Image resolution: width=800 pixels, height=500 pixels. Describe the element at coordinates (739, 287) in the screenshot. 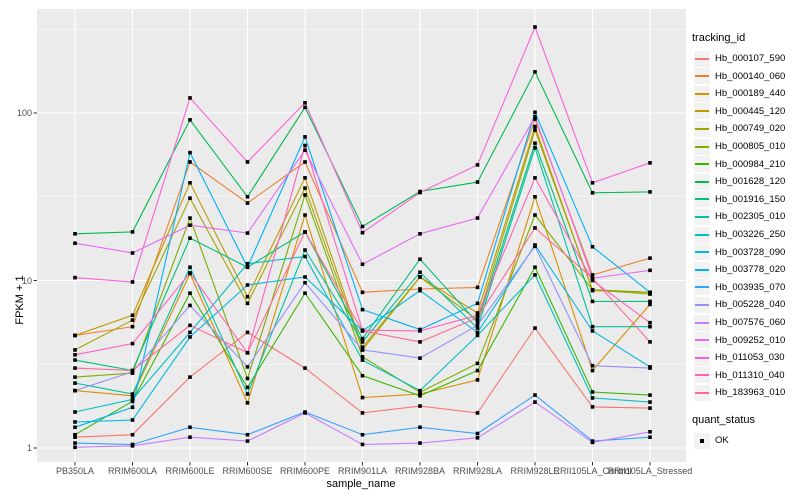

I see `legend-item-Hb_003935_070: Hb_003935_070` at that location.